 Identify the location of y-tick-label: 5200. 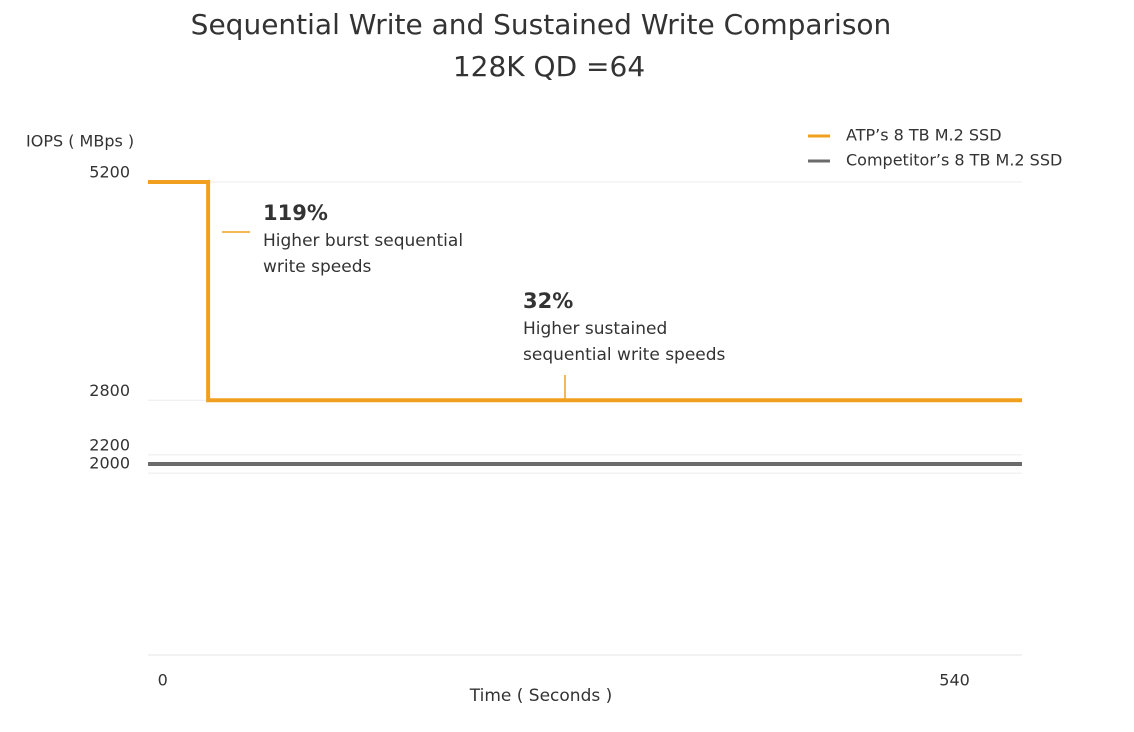
(109, 172).